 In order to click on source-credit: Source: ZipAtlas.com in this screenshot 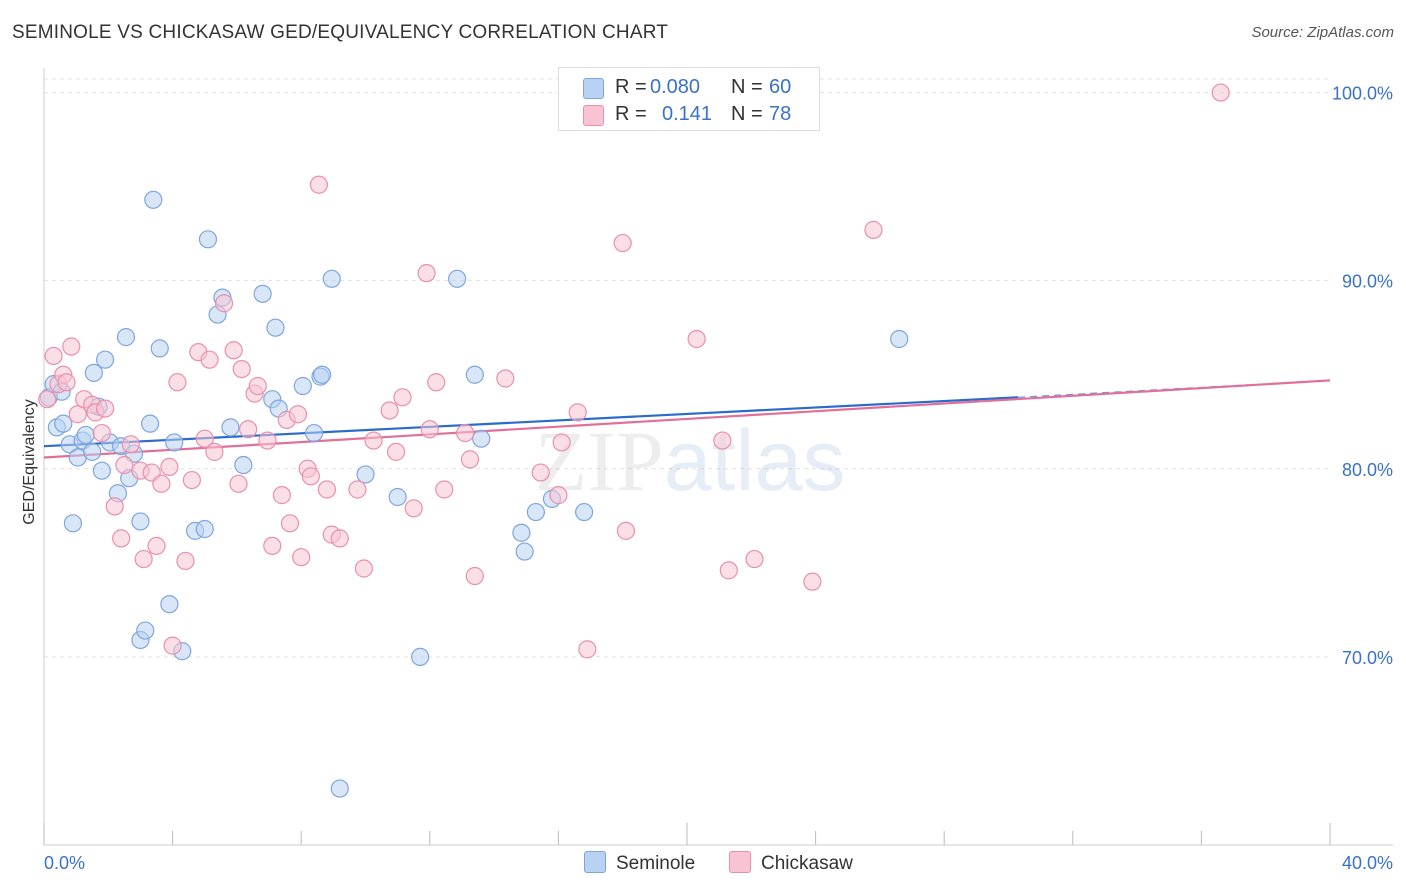, I will do `click(1322, 32)`.